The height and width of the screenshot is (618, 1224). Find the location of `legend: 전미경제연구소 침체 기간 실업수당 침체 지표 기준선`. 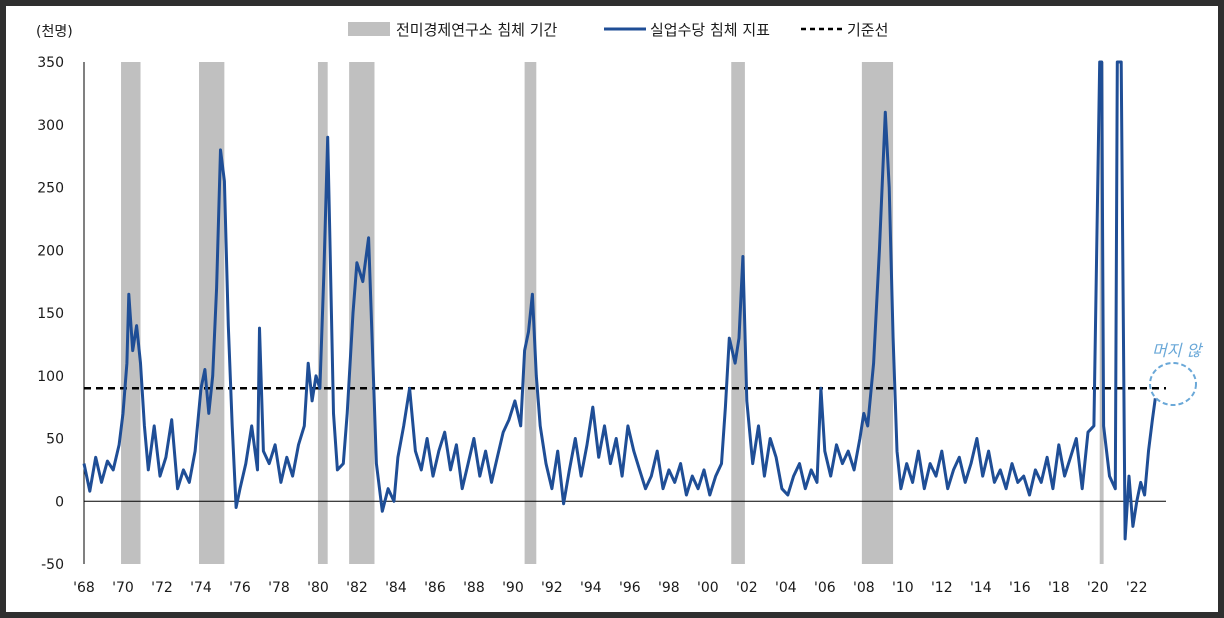

legend: 전미경제연구소 침체 기간 실업수당 침체 지표 기준선 is located at coordinates (618, 30).